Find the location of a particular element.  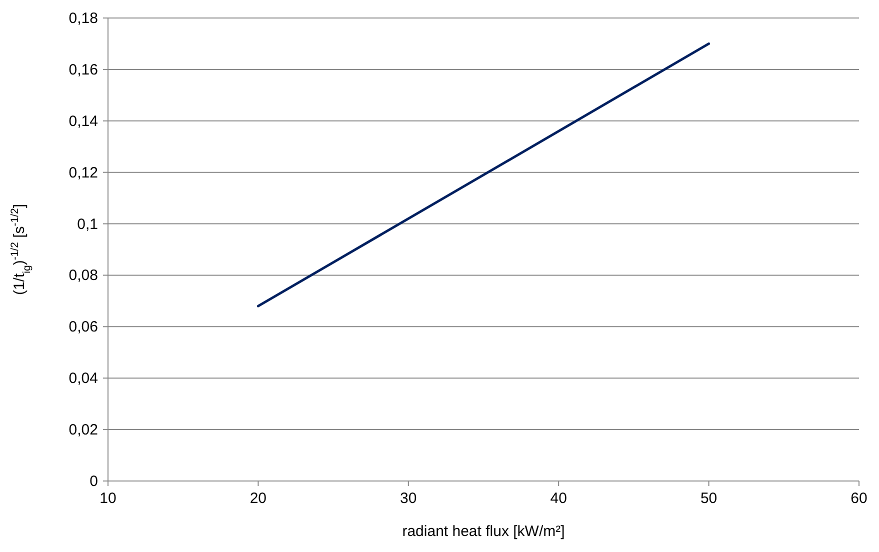

x-tick-label: 10 is located at coordinates (108, 498).